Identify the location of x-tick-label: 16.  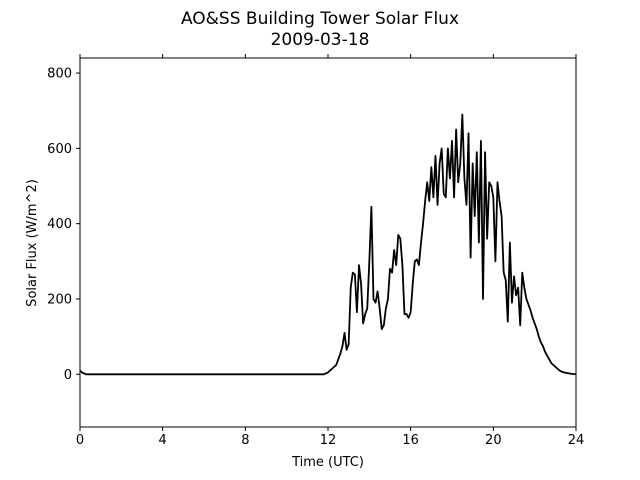
(410, 440).